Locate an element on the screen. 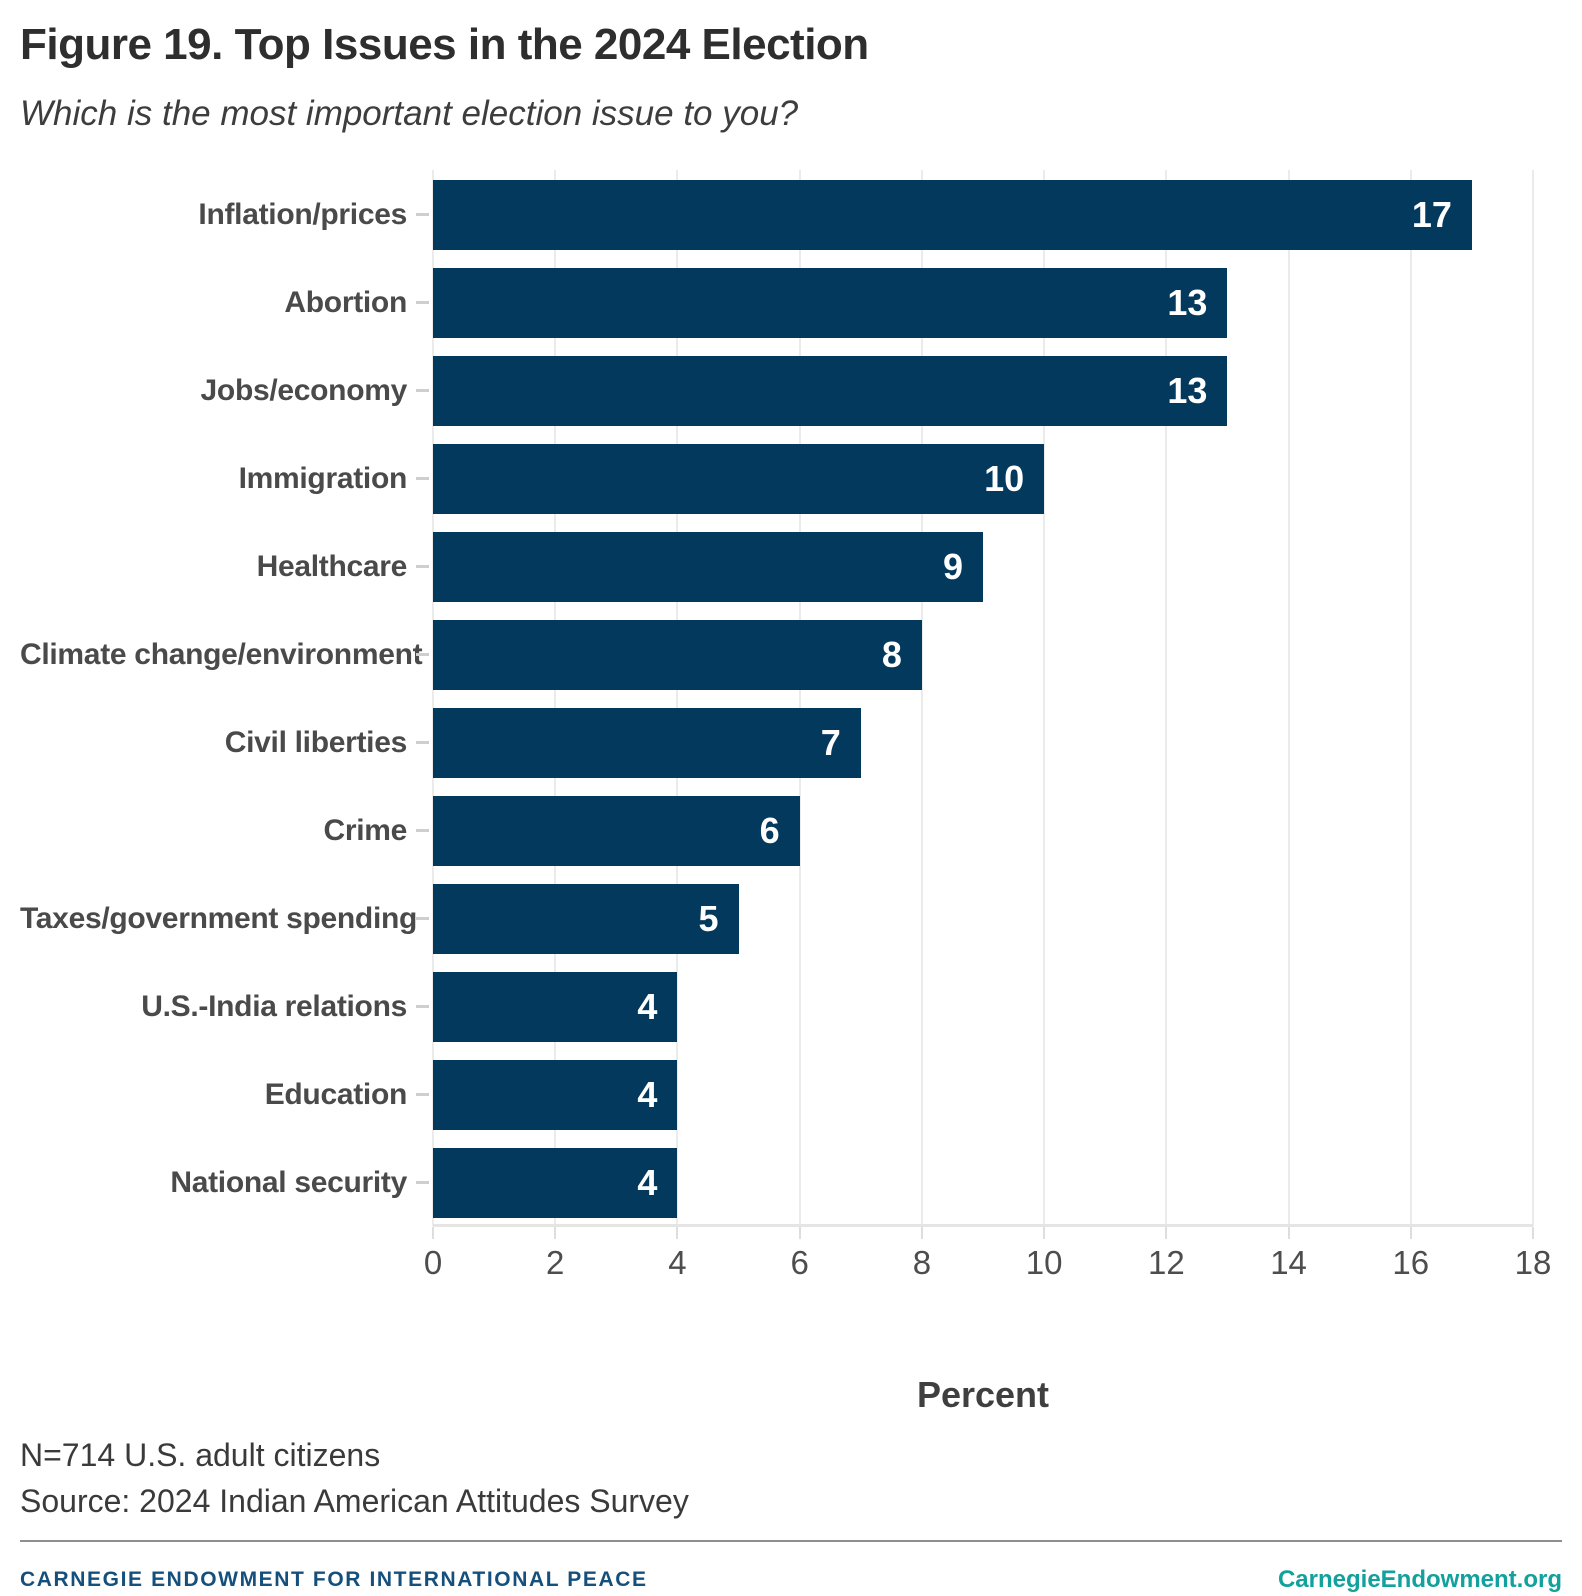 This screenshot has height=1596, width=1582. bar-value-label: 10 is located at coordinates (1004, 478).